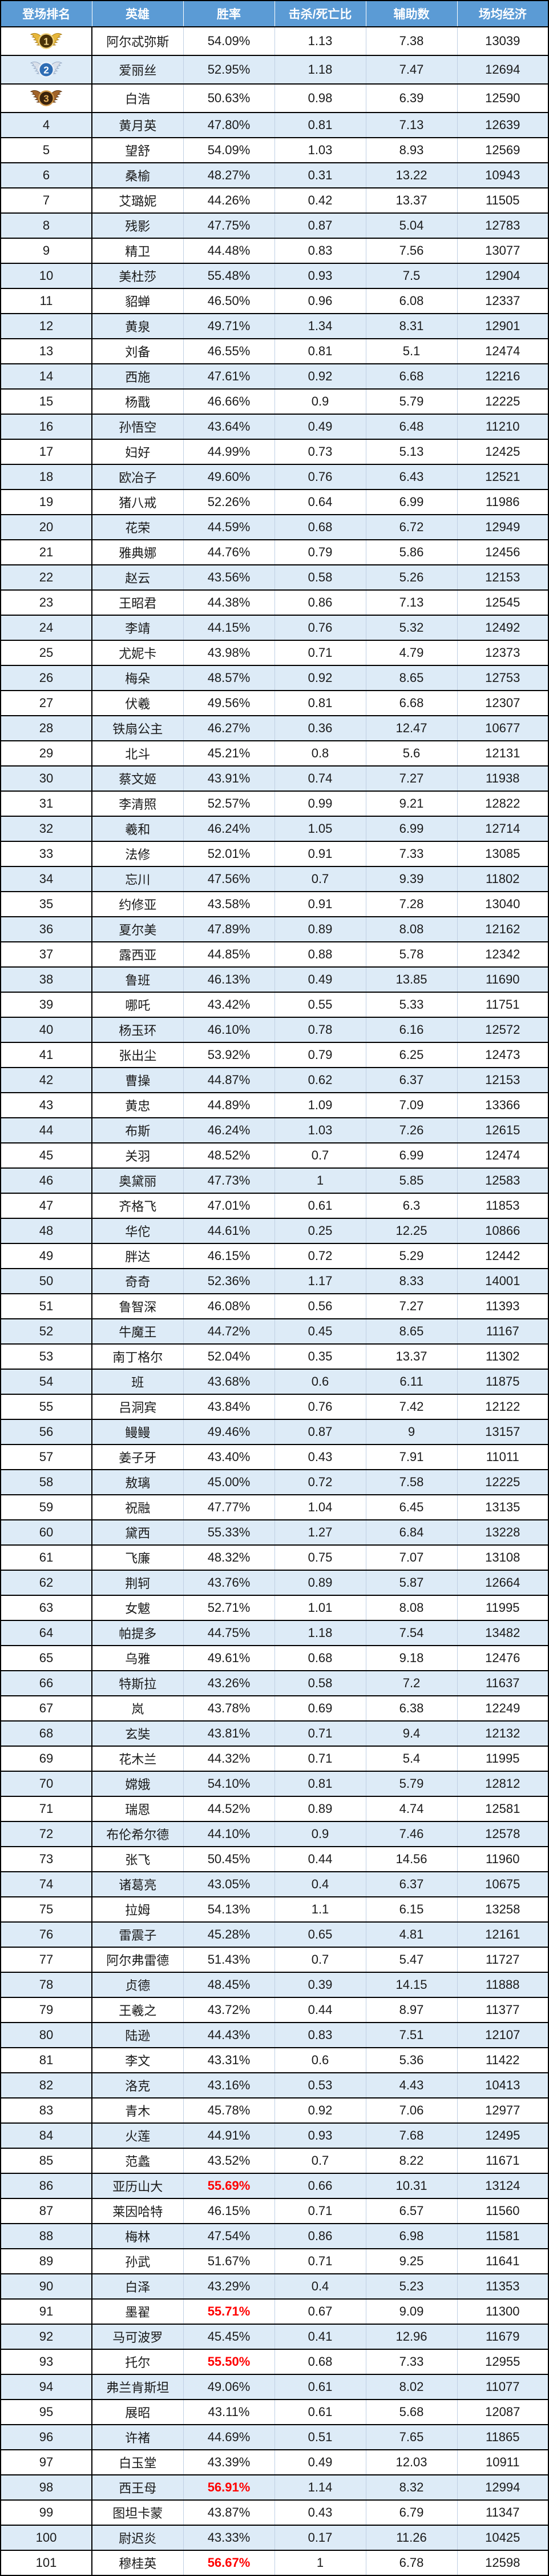 This screenshot has height=2576, width=549. Describe the element at coordinates (229, 1557) in the screenshot. I see `win-rate-cell: 48.32%` at that location.